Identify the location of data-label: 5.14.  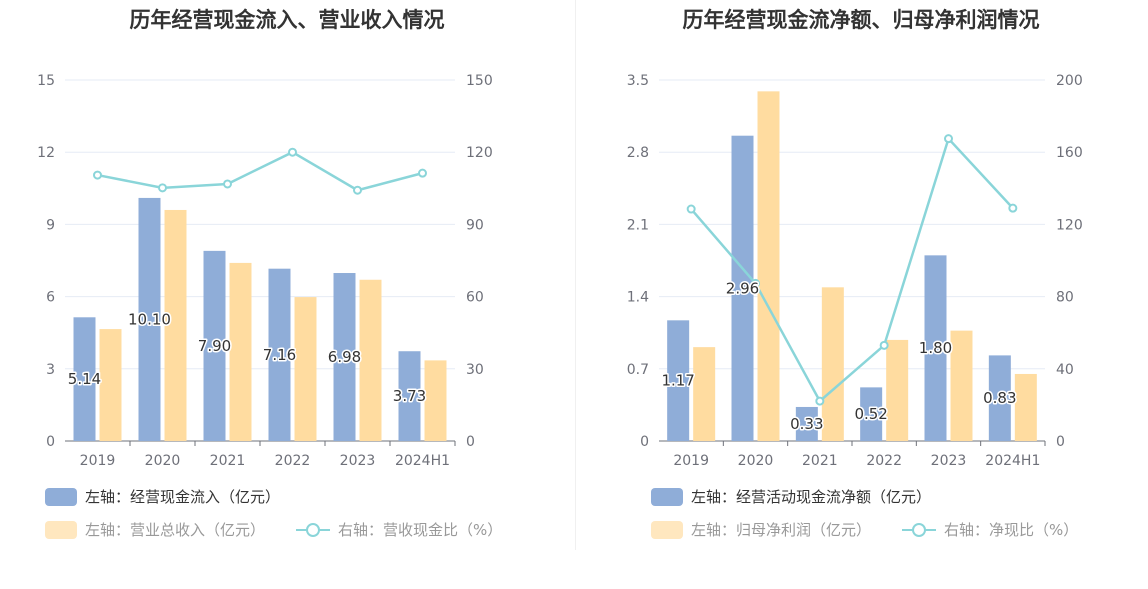
(84, 379).